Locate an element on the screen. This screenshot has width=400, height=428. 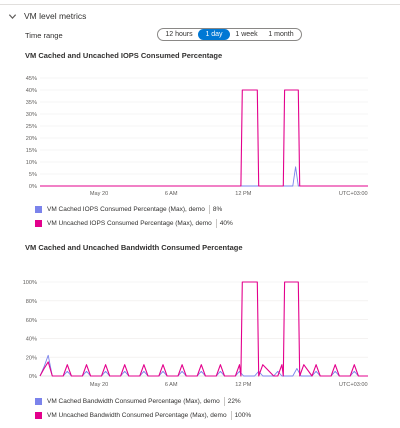
time-range-option-12-hours: 12 hours is located at coordinates (179, 34).